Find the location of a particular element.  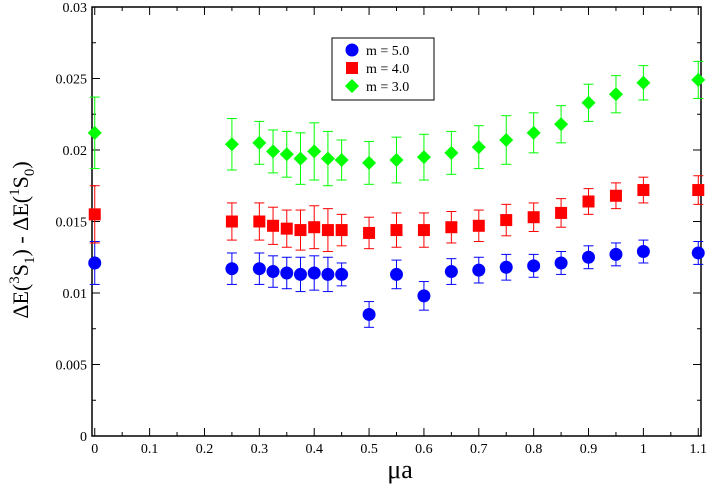

x-tick-label: 0.3 is located at coordinates (260, 449).